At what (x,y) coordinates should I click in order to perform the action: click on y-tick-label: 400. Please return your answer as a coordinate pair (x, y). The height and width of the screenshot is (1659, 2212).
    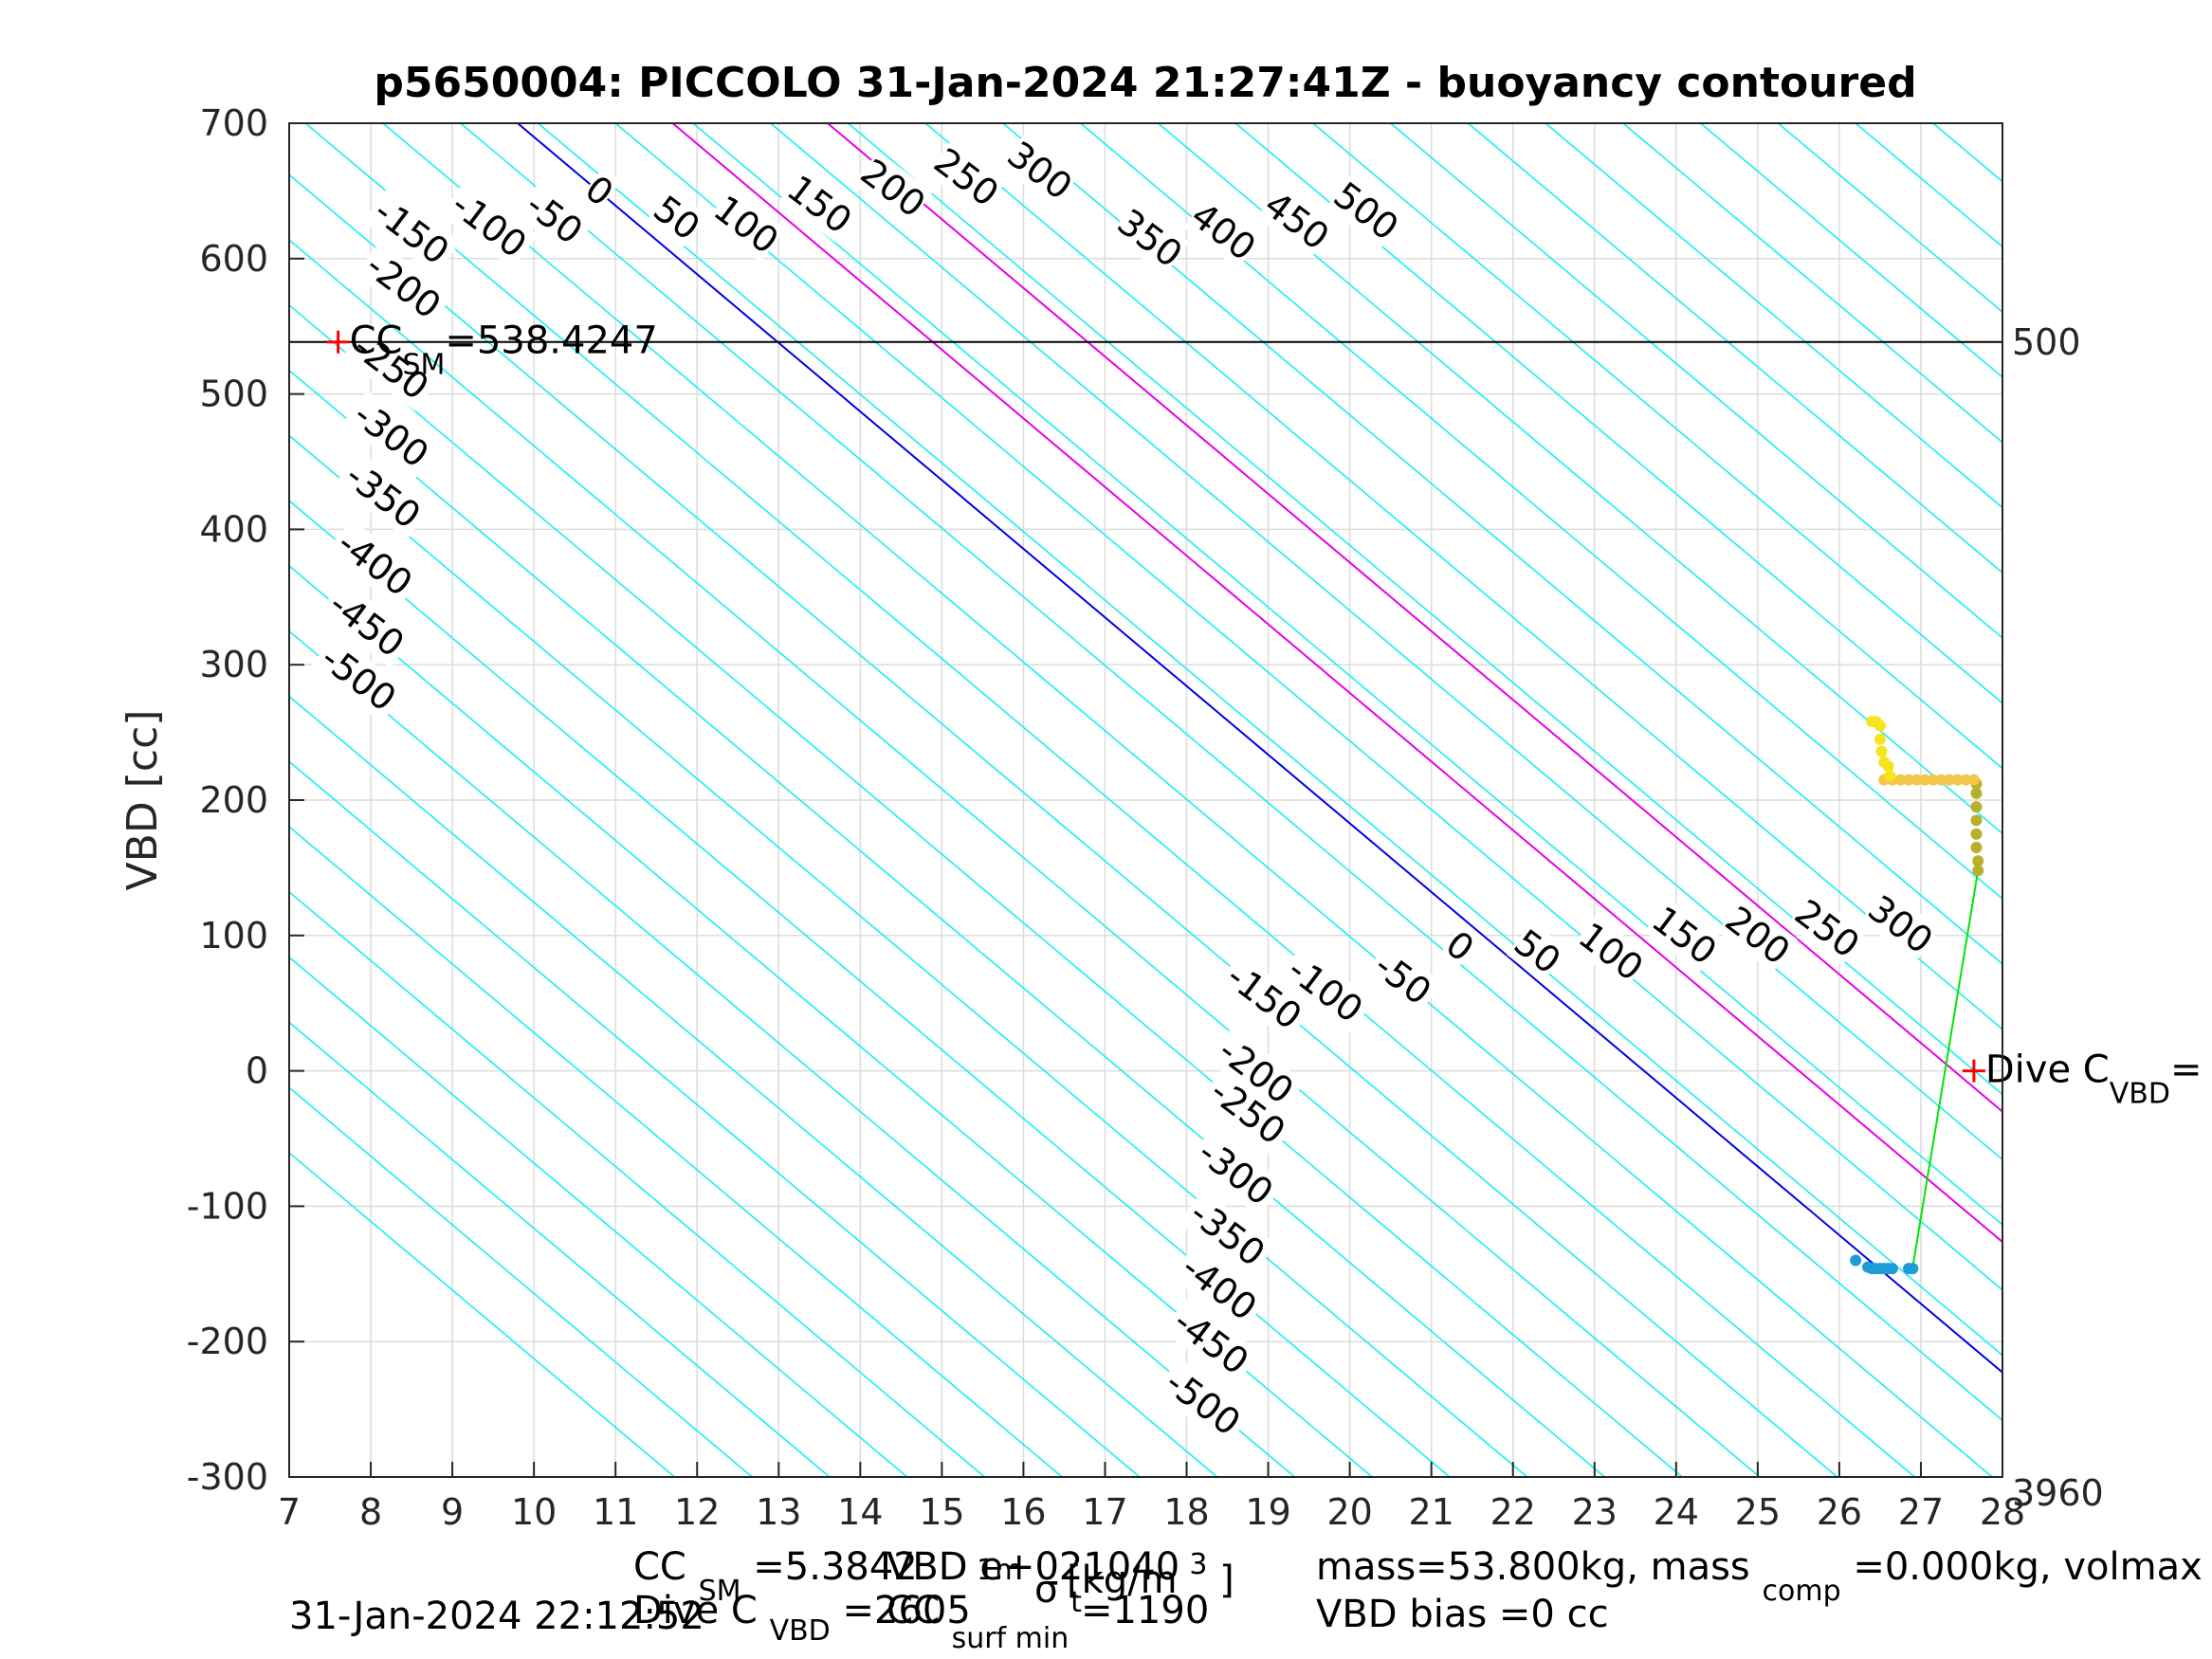
    Looking at the image, I should click on (233, 529).